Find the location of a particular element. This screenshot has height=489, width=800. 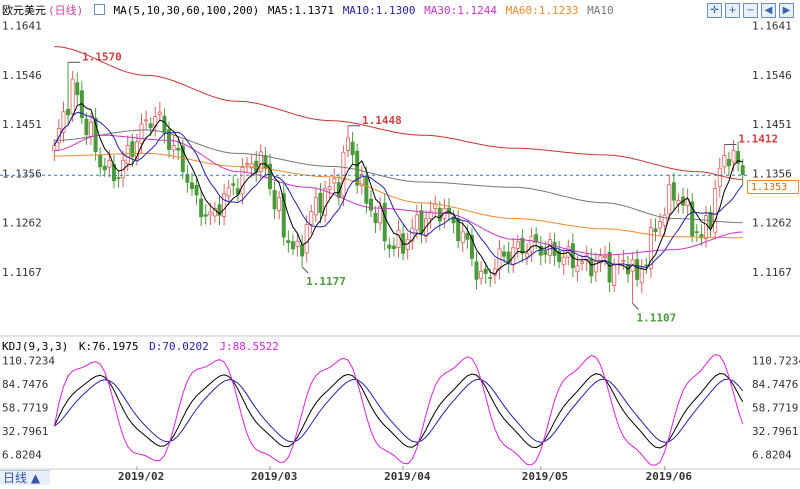

y-tick-right: 1.1262 is located at coordinates (772, 223).